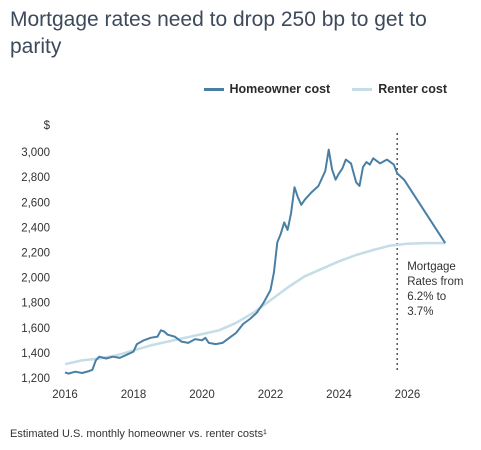 The height and width of the screenshot is (450, 481). Describe the element at coordinates (35, 354) in the screenshot. I see `y-tick-label: 1,400` at that location.